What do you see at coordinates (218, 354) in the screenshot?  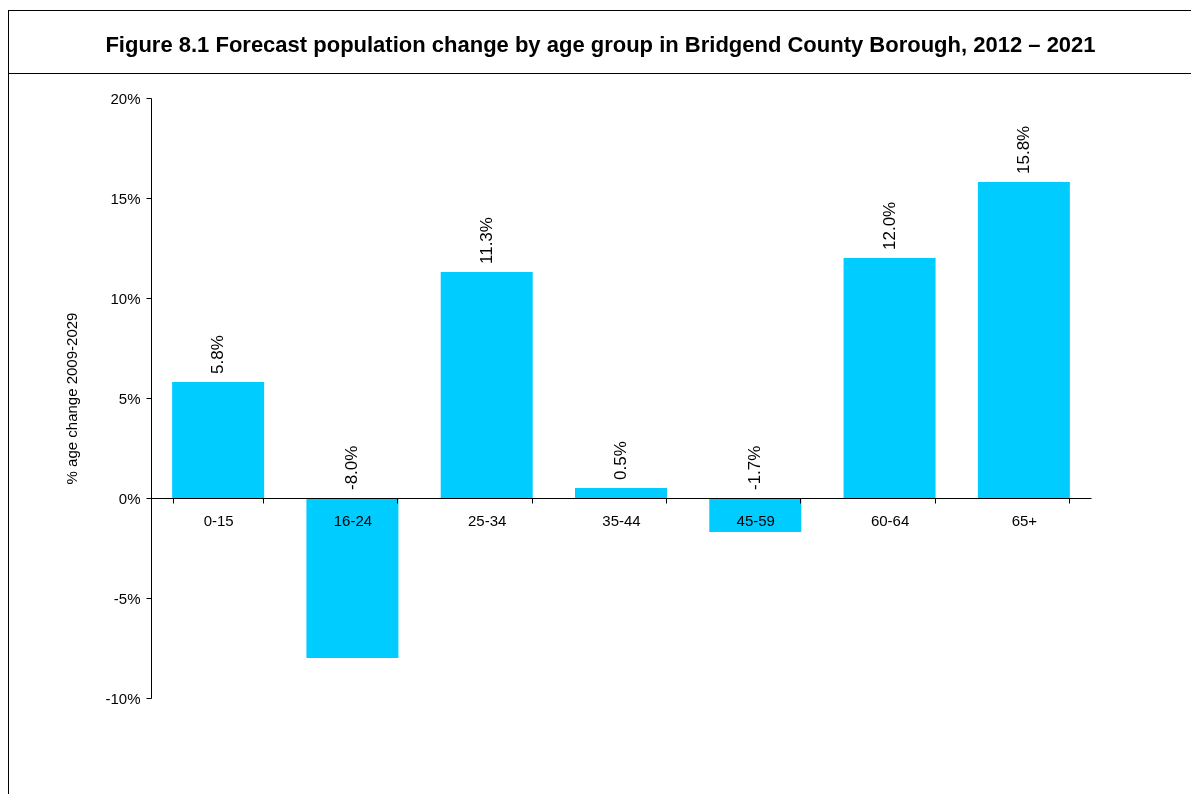 I see `data-label: 5.8%` at bounding box center [218, 354].